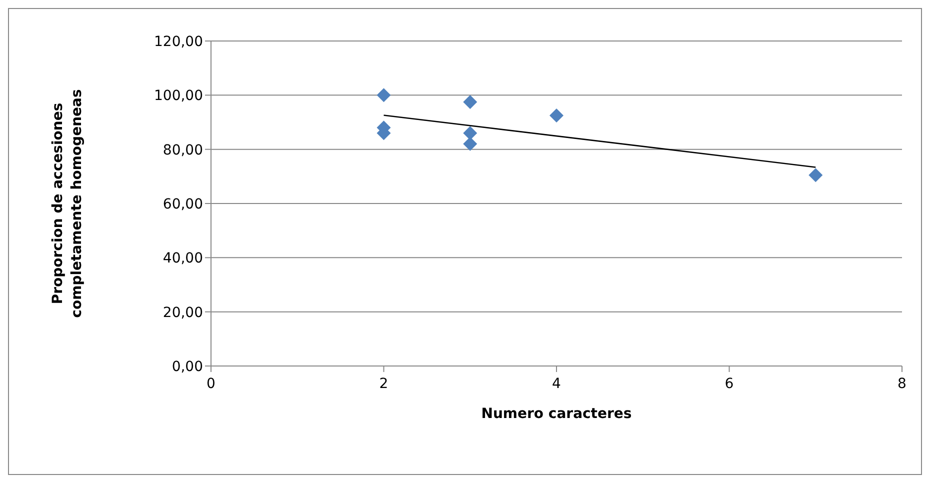  Describe the element at coordinates (902, 384) in the screenshot. I see `x-tick-label: 8` at that location.